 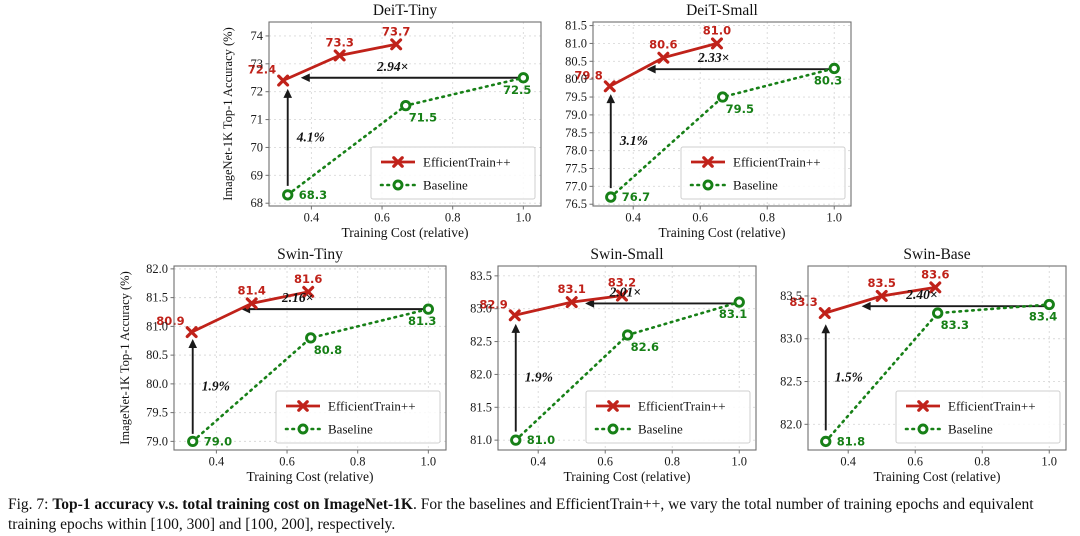 What do you see at coordinates (936, 254) in the screenshot?
I see `chart-title: Swin-Base` at bounding box center [936, 254].